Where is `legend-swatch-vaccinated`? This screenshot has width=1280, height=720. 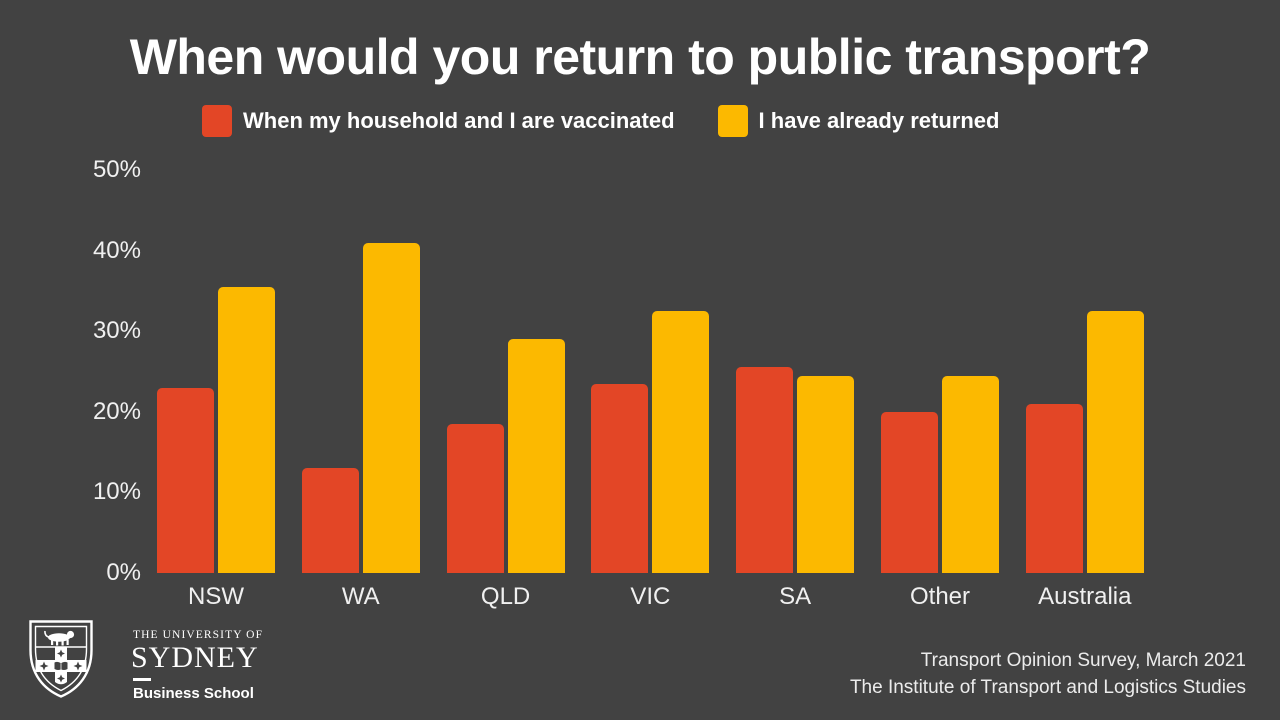 legend-swatch-vaccinated is located at coordinates (217, 121).